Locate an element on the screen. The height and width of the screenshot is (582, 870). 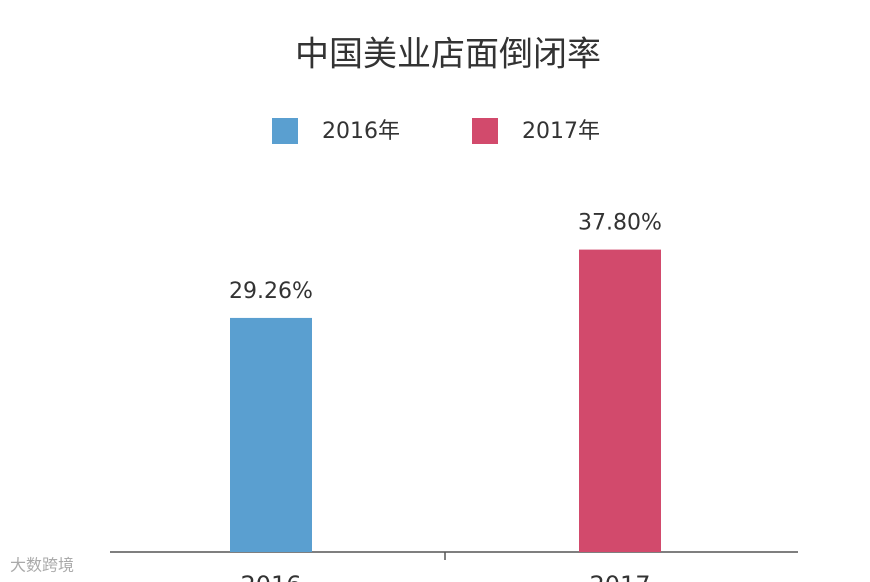
watermark: 大数跨境 is located at coordinates (42, 565).